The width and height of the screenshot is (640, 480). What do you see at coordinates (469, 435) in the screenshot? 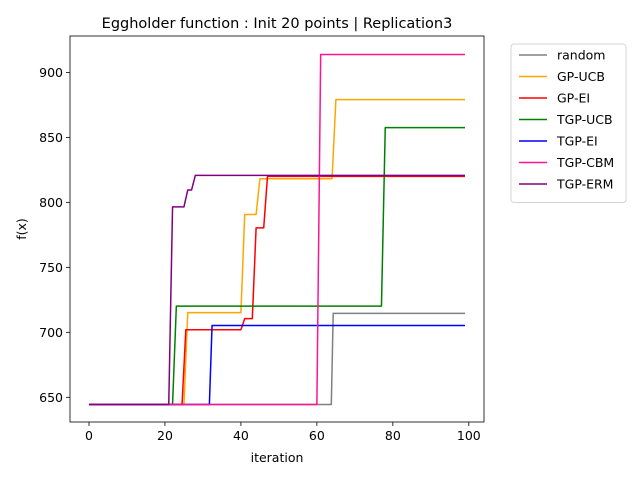
I see `x-tick-label: 100` at bounding box center [469, 435].